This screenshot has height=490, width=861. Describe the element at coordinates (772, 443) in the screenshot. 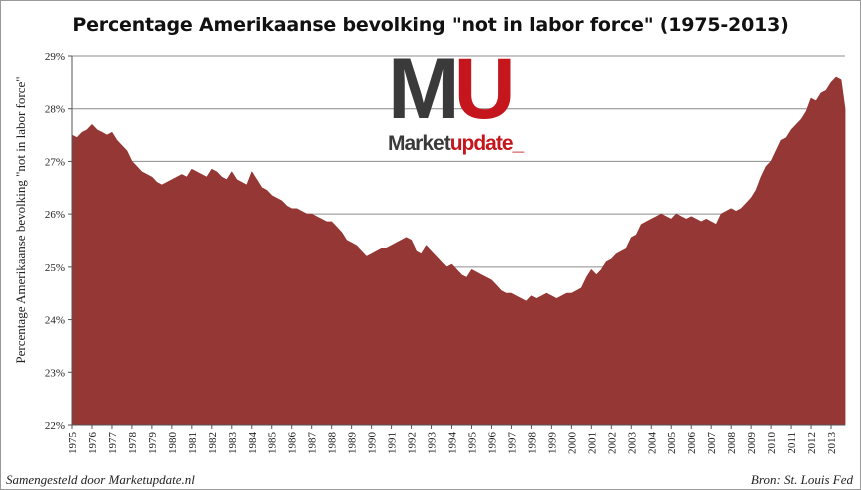

I see `x-tick-label: 2010` at that location.